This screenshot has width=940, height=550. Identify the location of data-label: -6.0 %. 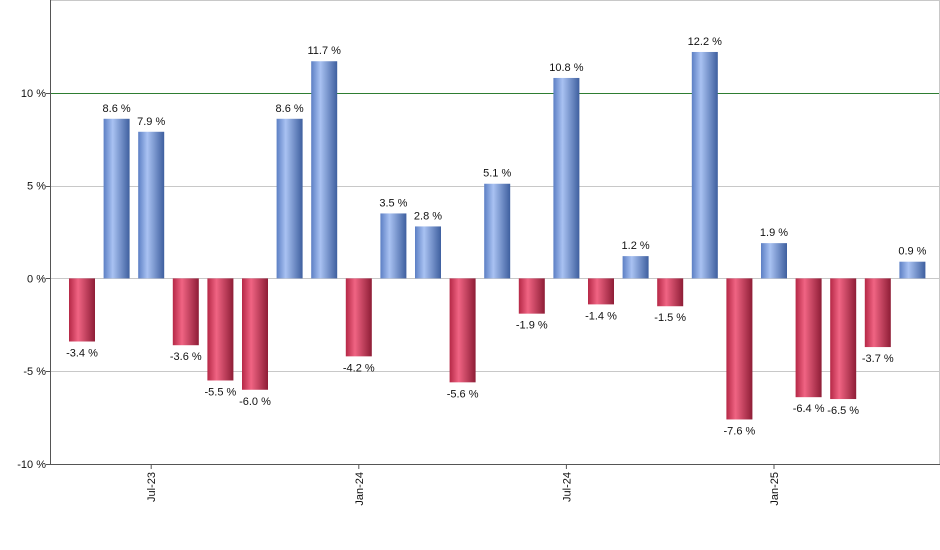
(255, 402).